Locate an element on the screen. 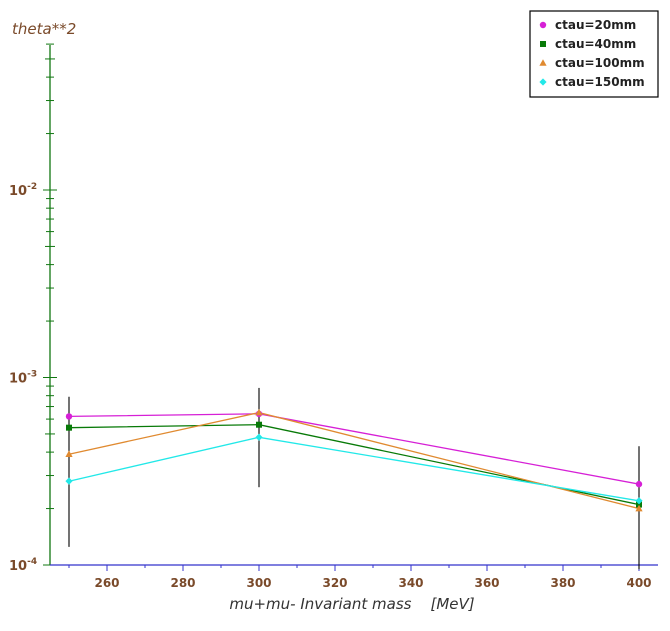 The image size is (670, 631). x-axis: 260 280 300 320 340 360 380 400 is located at coordinates (354, 577).